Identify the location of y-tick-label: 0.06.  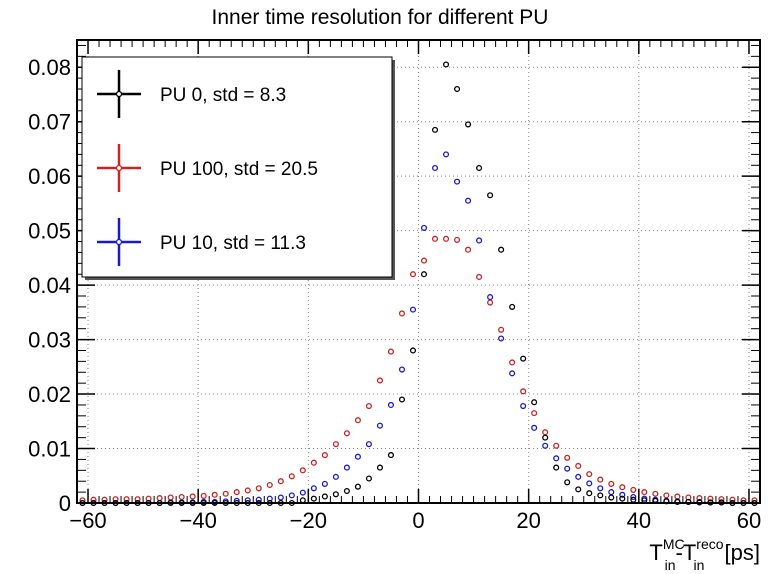
(49, 176).